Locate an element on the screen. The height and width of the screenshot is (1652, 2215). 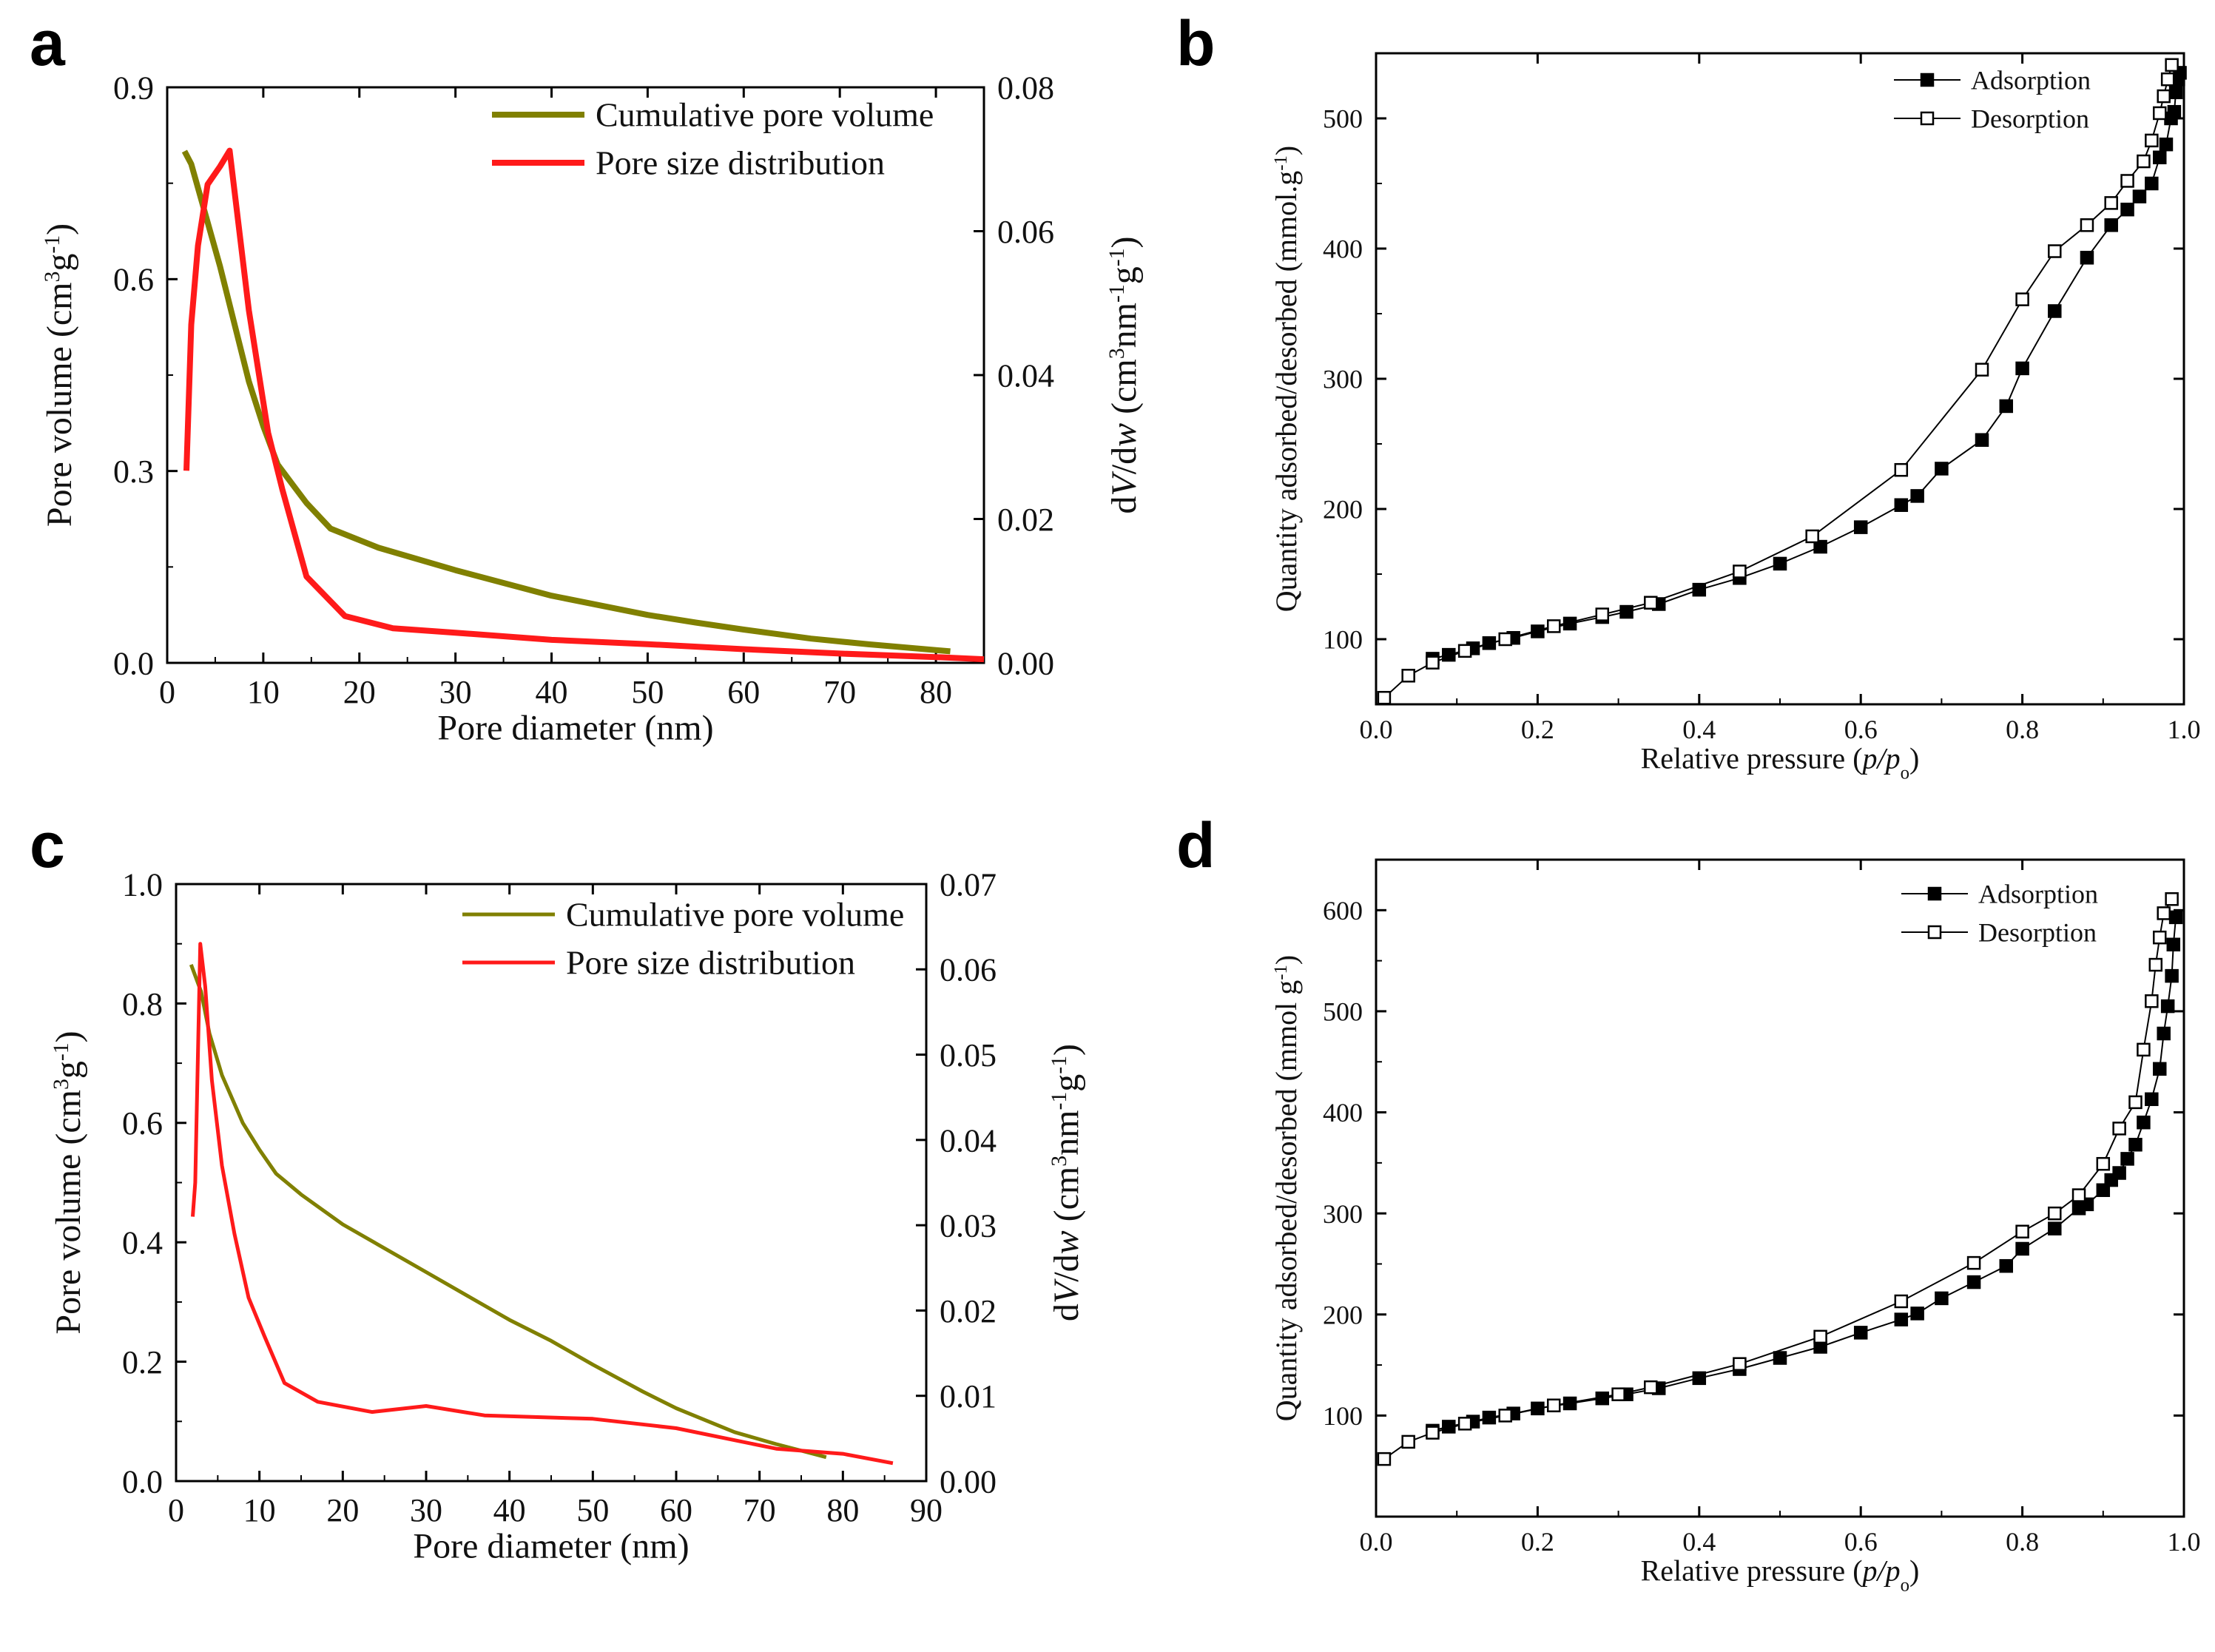
series-desorption is located at coordinates (1778, 381).